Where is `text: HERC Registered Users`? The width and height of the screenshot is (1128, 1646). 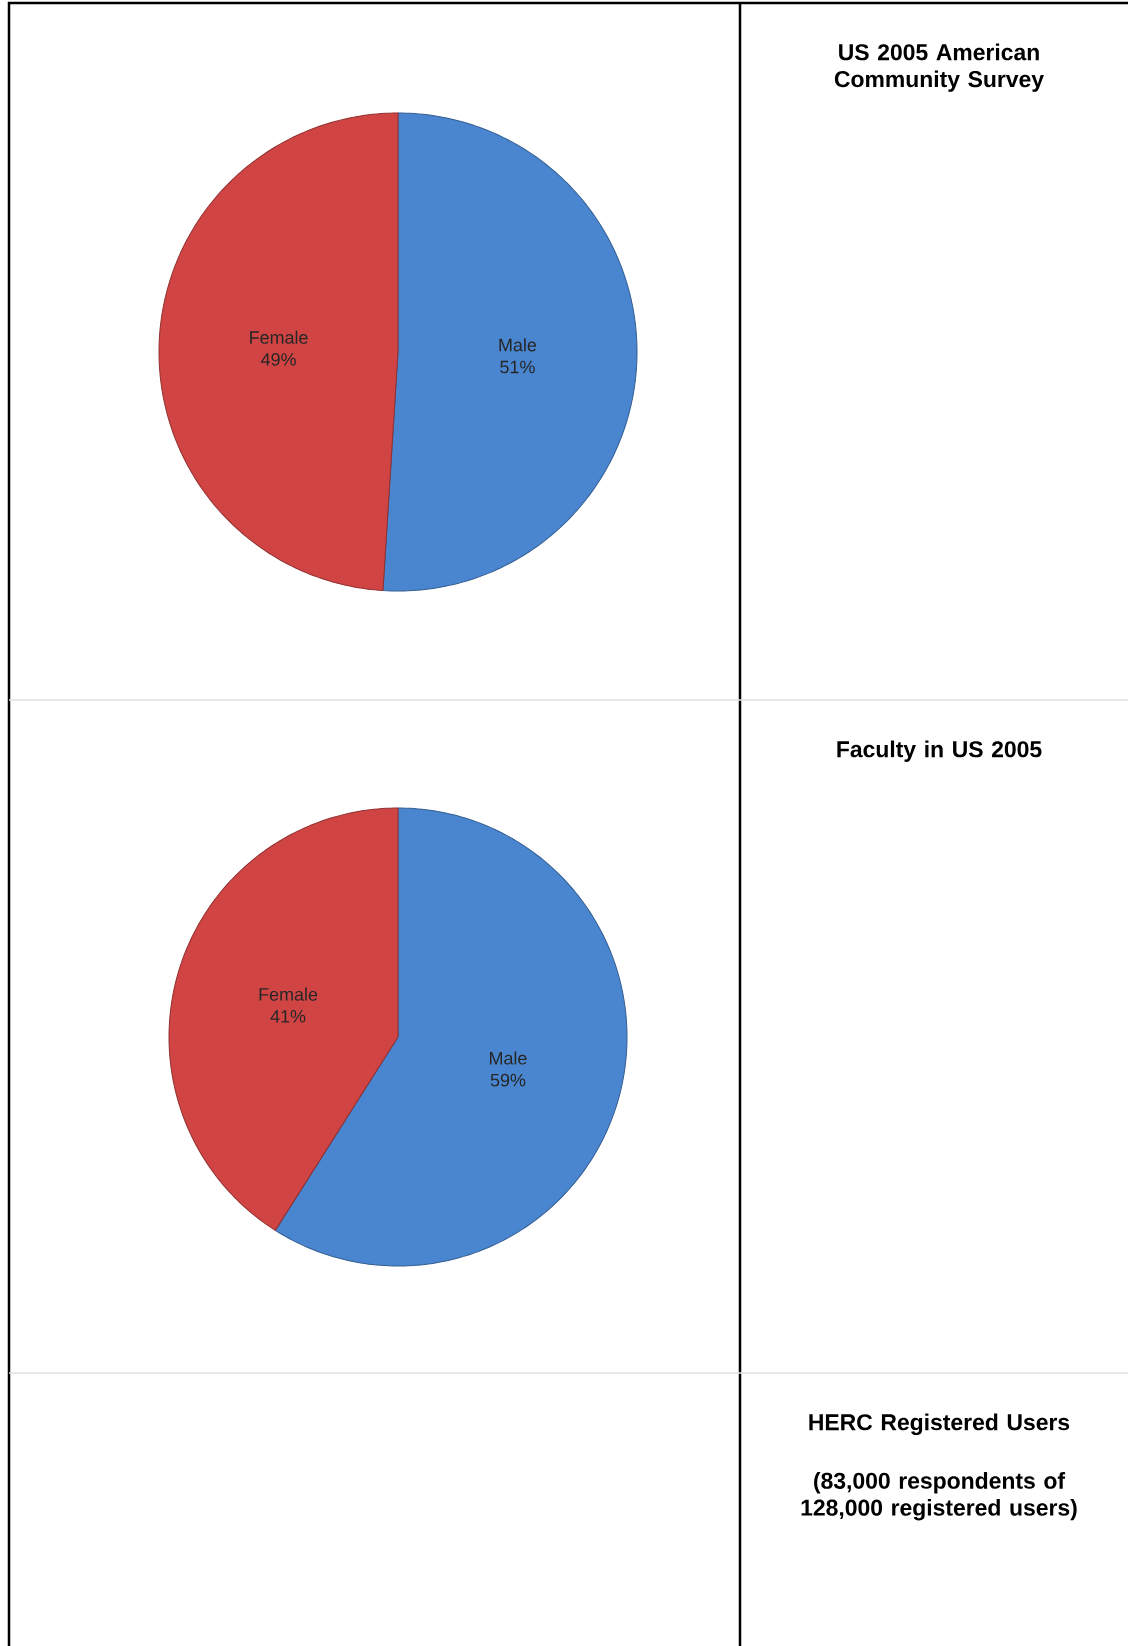 text: HERC Registered Users is located at coordinates (939, 1424).